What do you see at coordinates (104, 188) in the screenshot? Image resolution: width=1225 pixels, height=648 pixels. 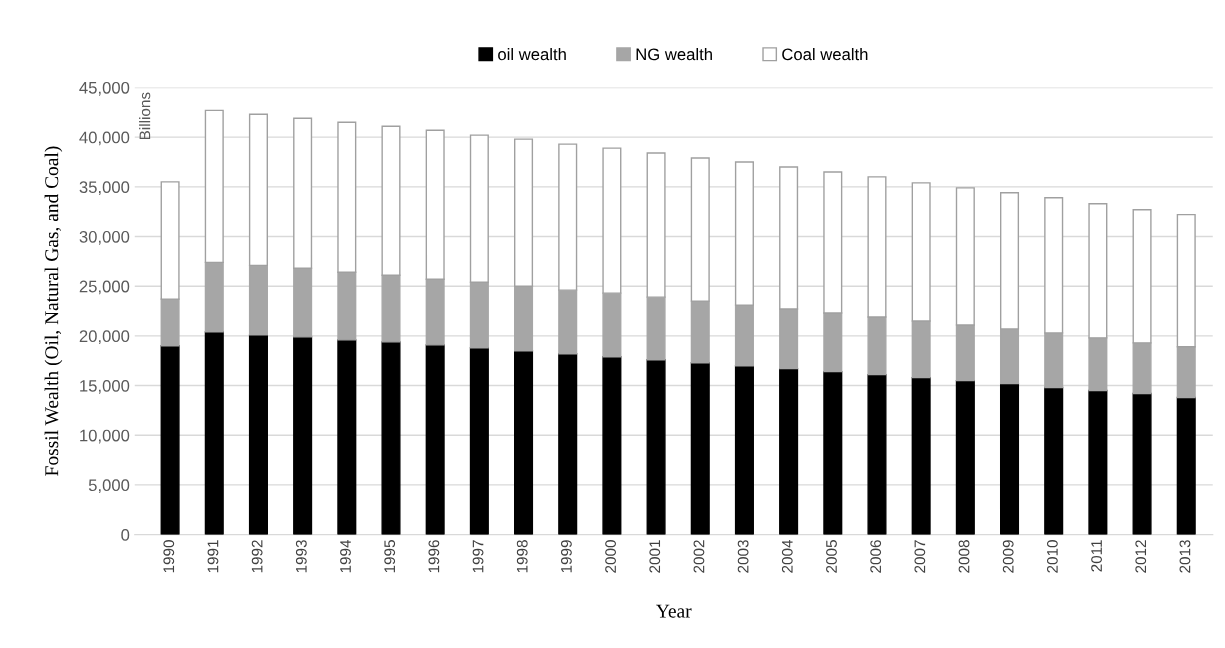 I see `y-tick-label: 35,000` at bounding box center [104, 188].